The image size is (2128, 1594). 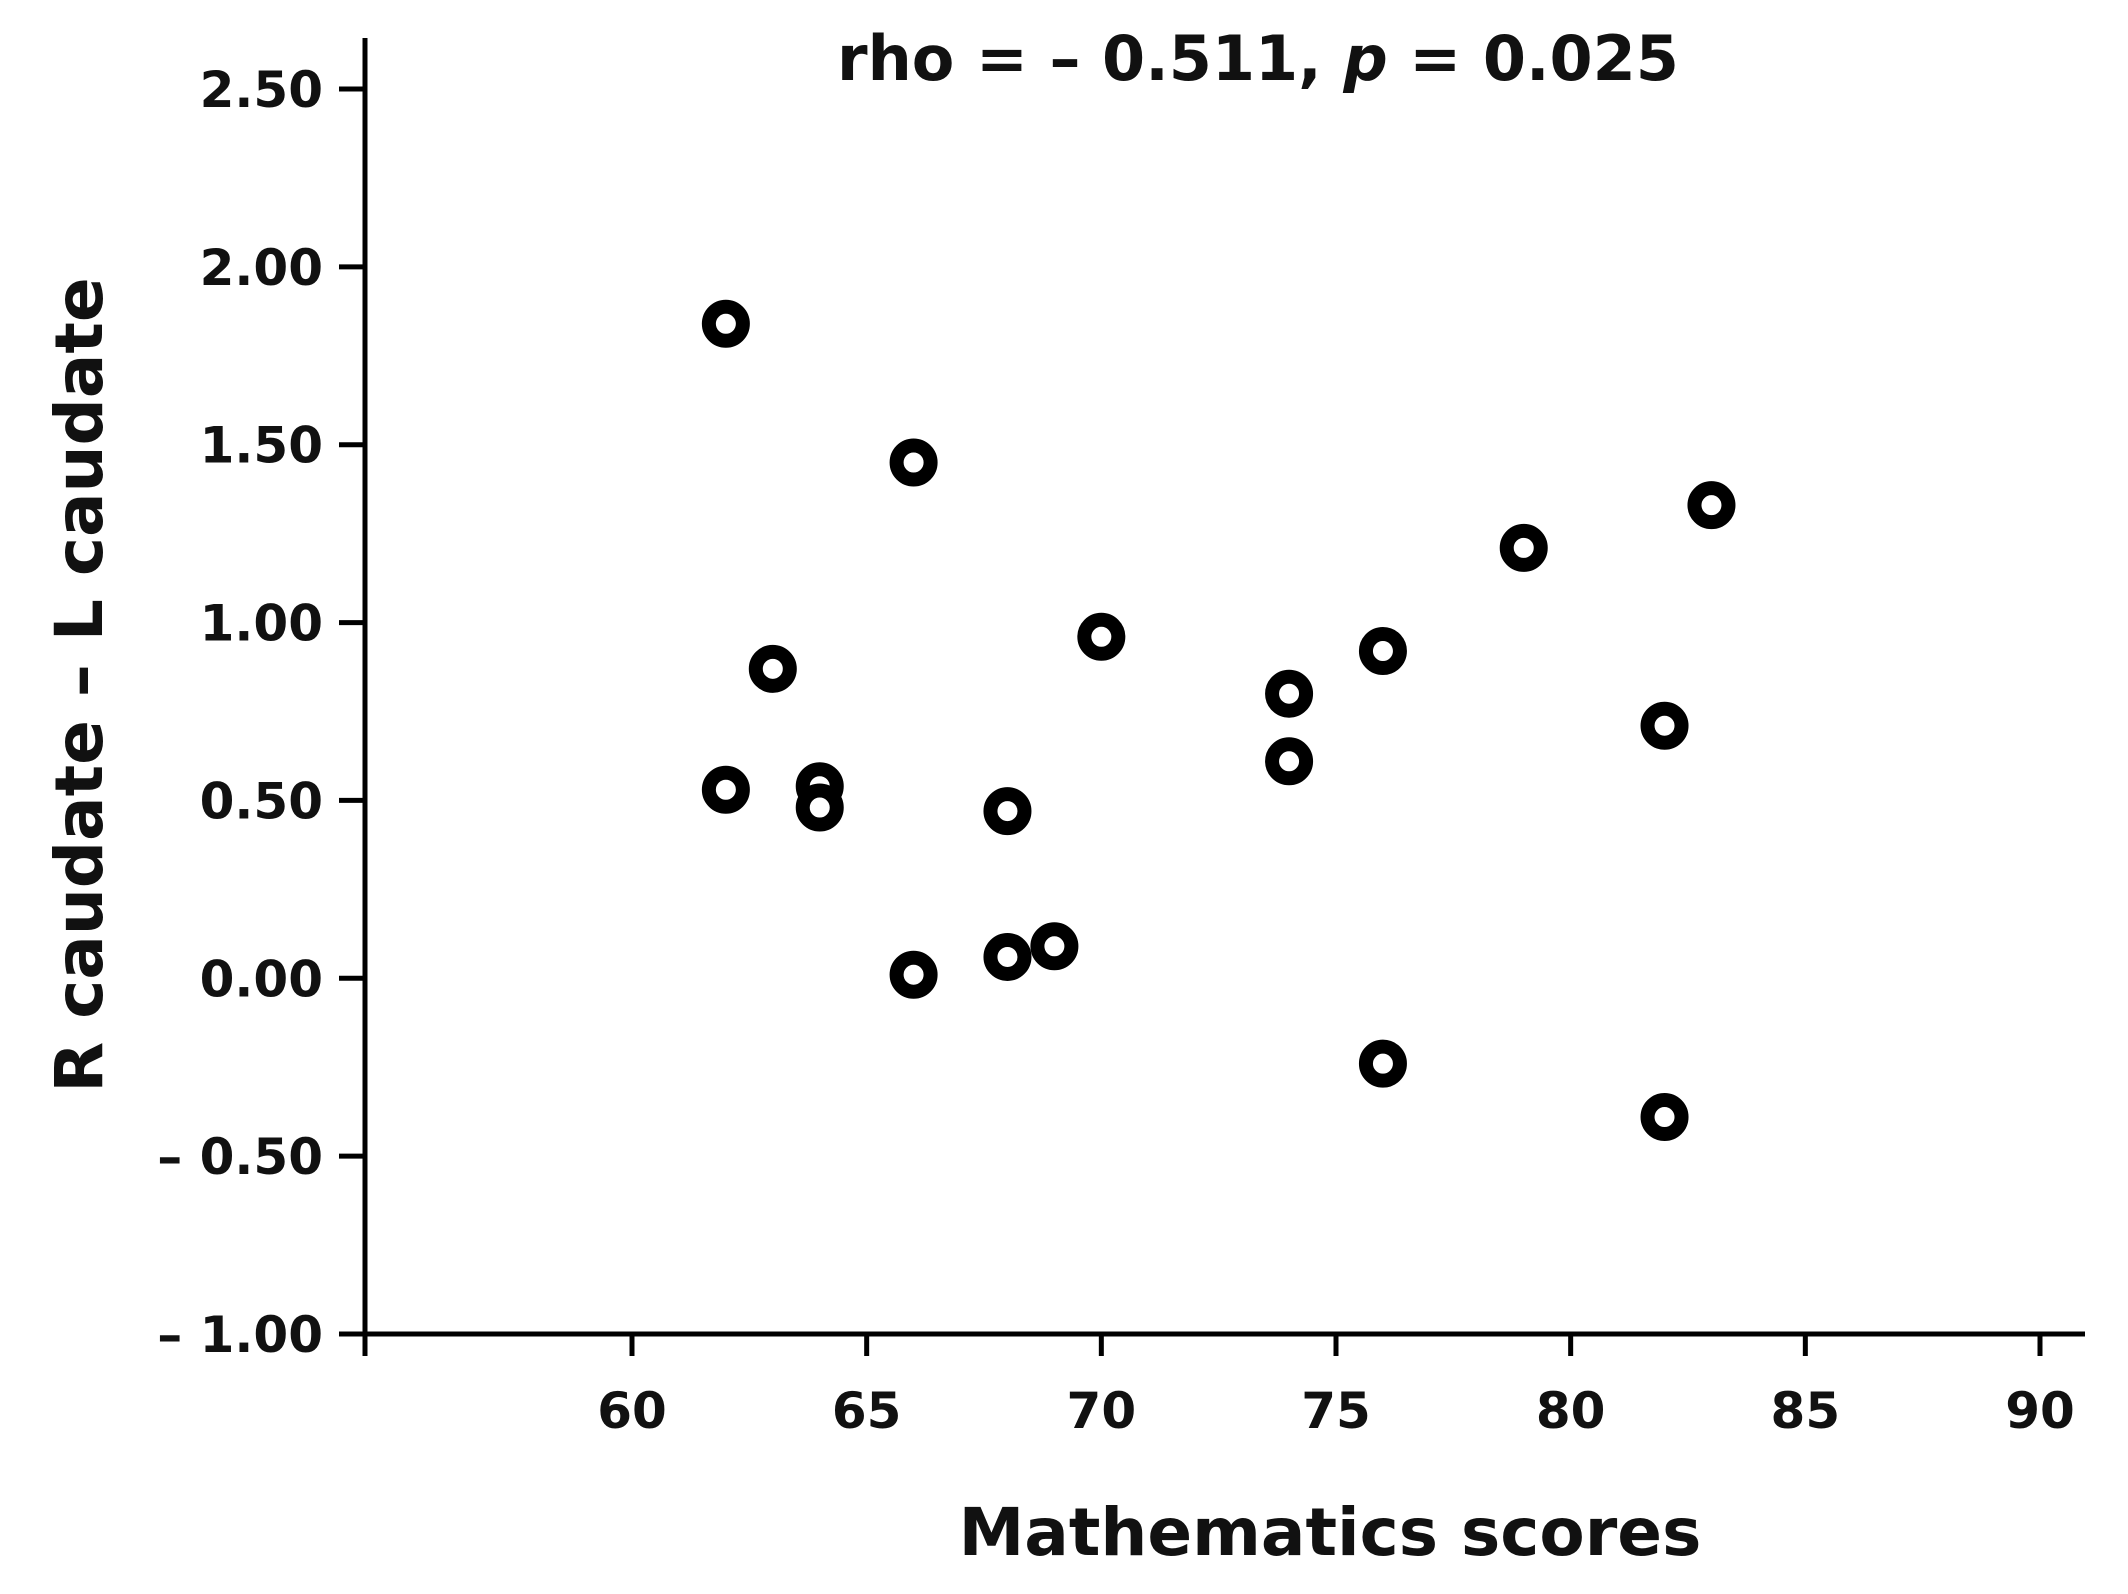 I want to click on x-tick-label: 75, so click(x=1336, y=1411).